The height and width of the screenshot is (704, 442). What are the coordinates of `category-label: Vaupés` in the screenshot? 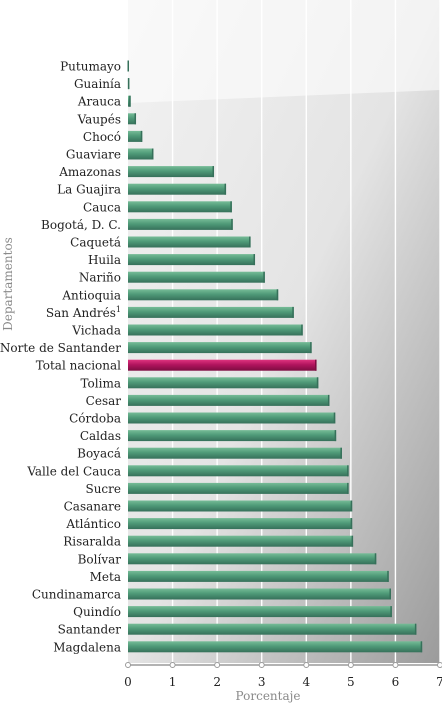 It's located at (99, 119).